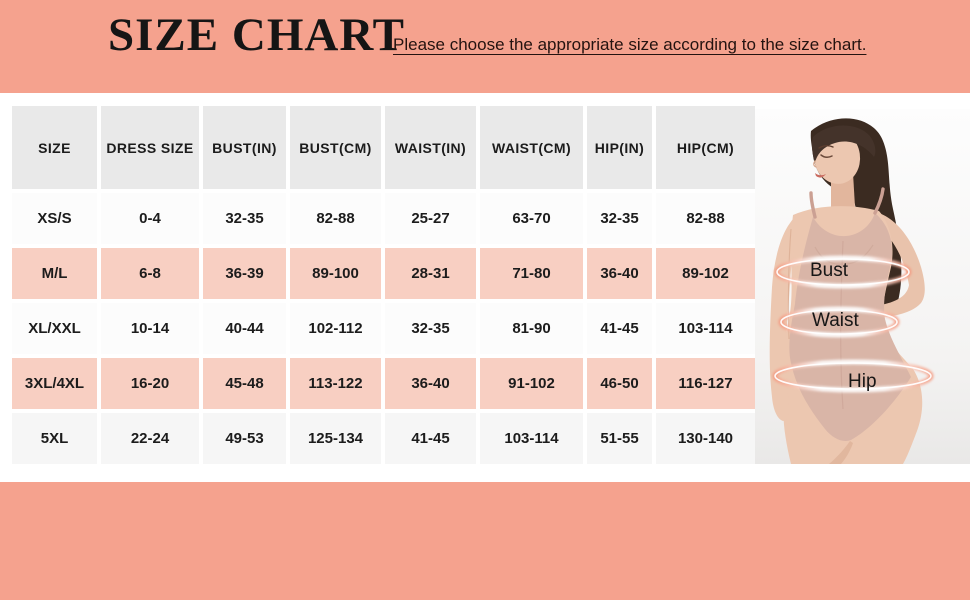  What do you see at coordinates (244, 438) in the screenshot?
I see `table-cell: 49-53` at bounding box center [244, 438].